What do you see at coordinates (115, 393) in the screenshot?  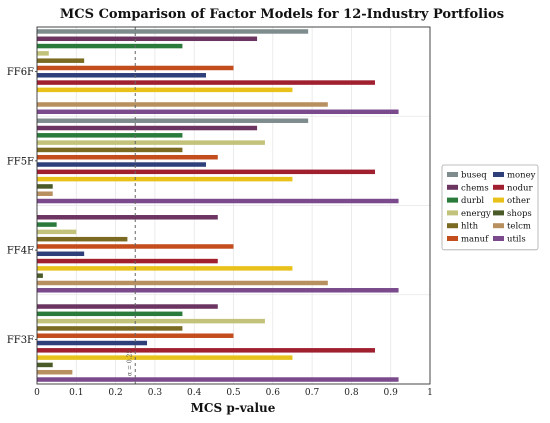 I see `x-tick-label: 0.2` at bounding box center [115, 393].